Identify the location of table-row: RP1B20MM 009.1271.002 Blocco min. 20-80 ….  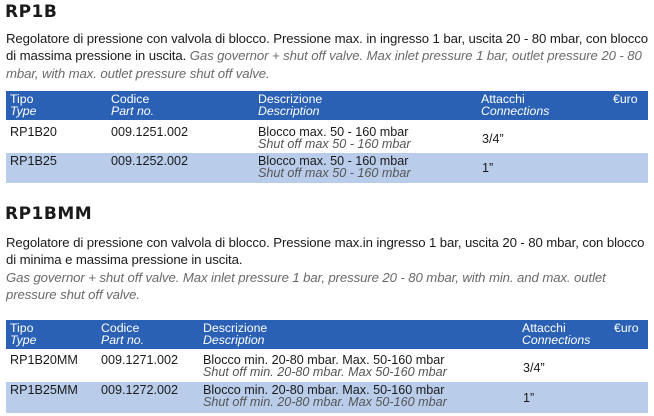
(327, 366).